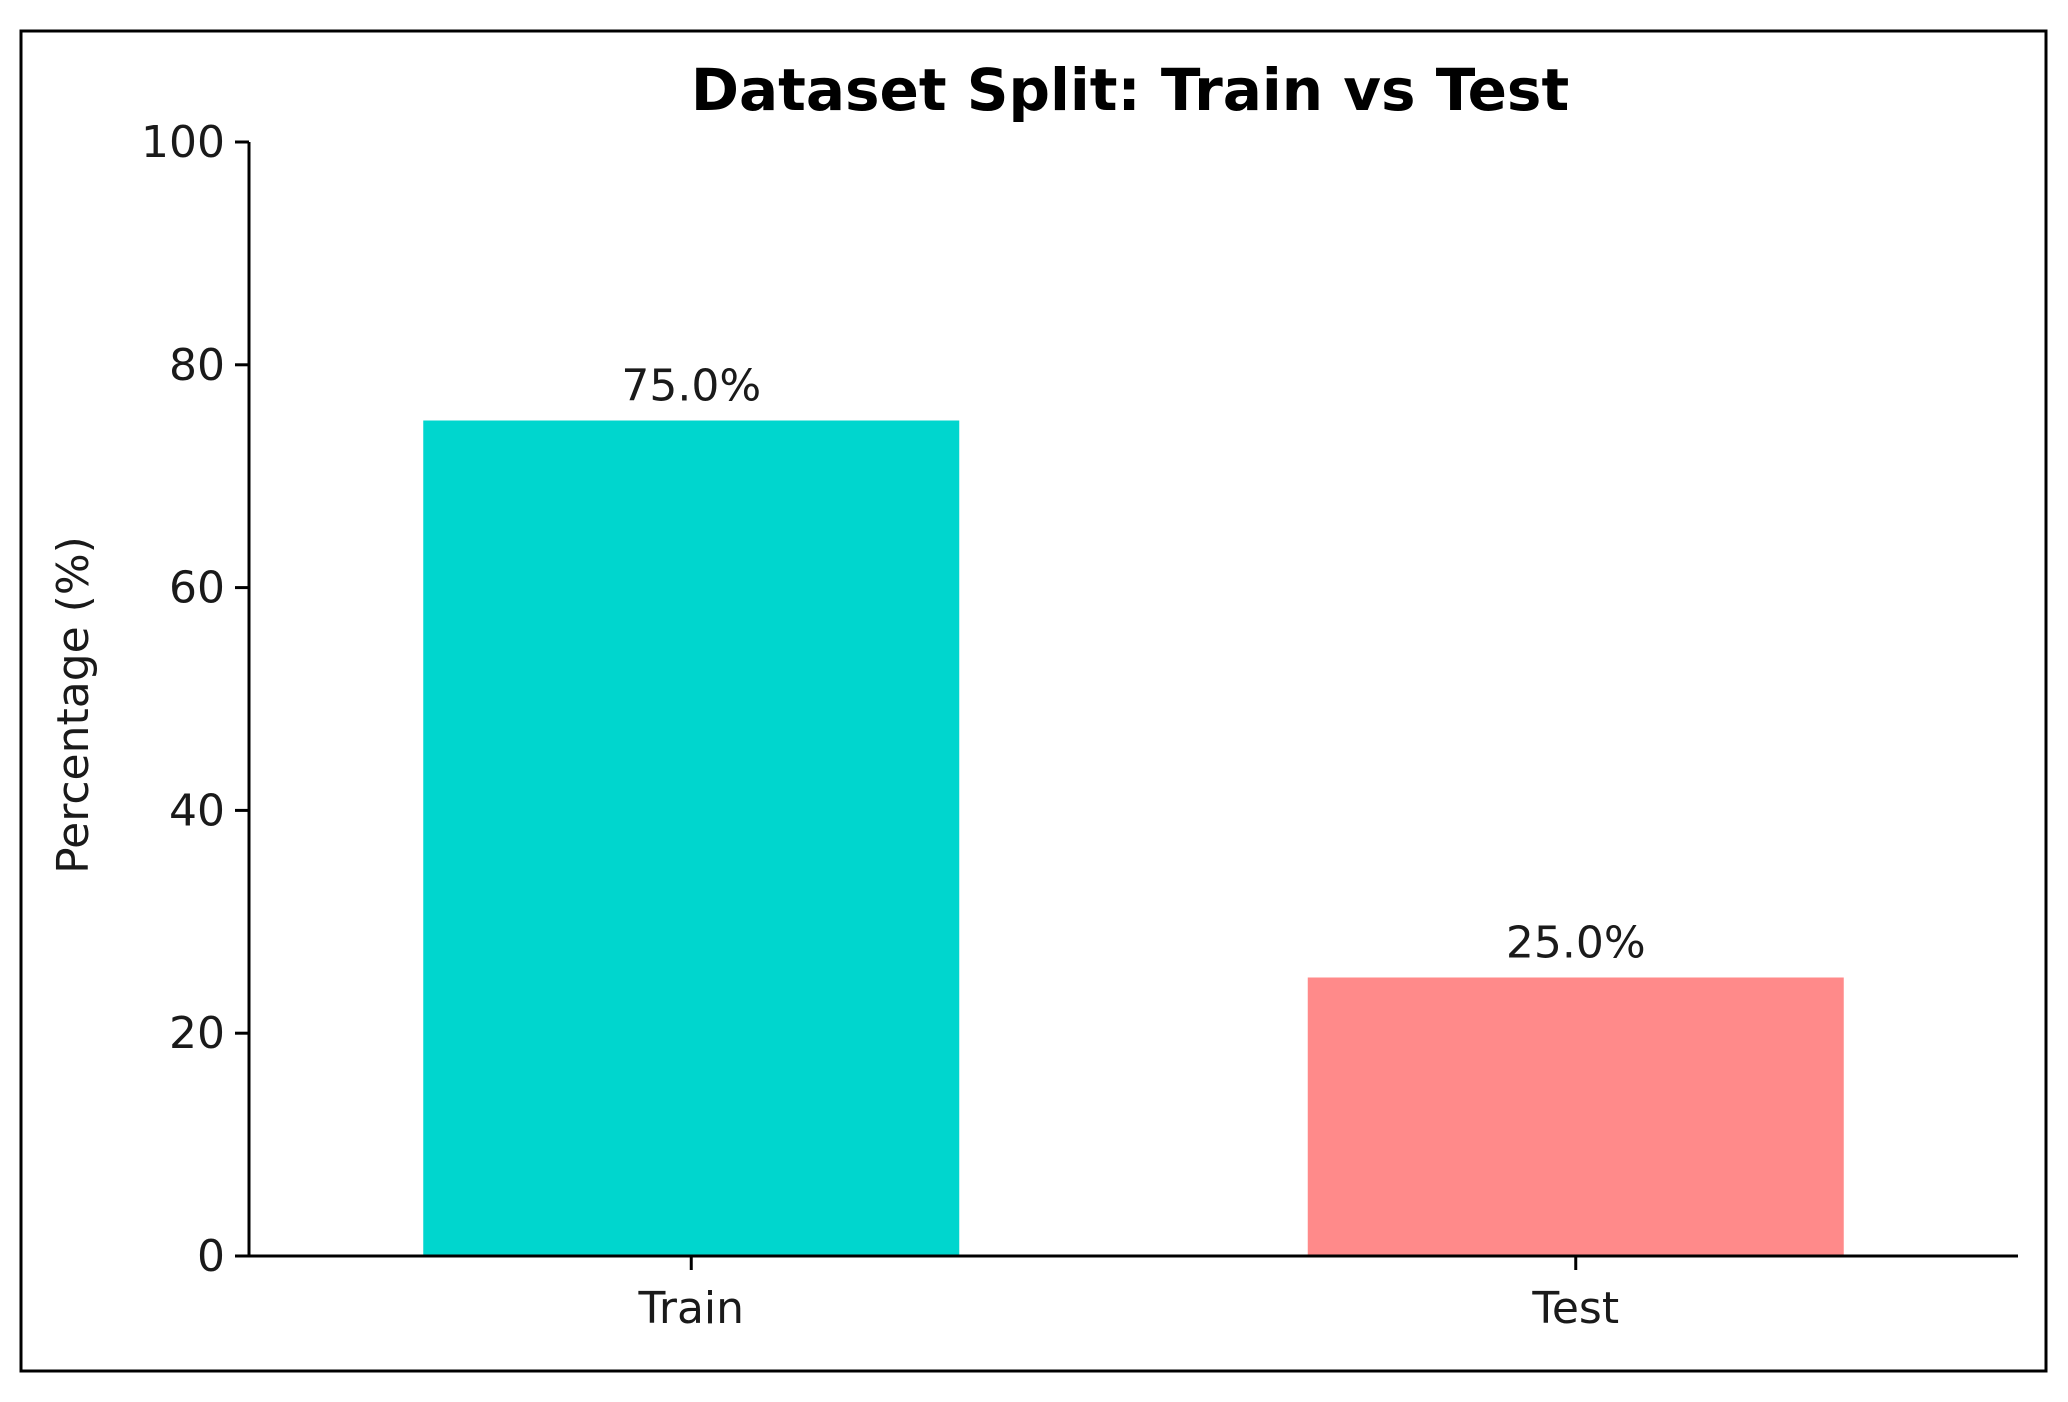 Image resolution: width=2068 pixels, height=1402 pixels. I want to click on data-label-train: 75.0%, so click(691, 386).